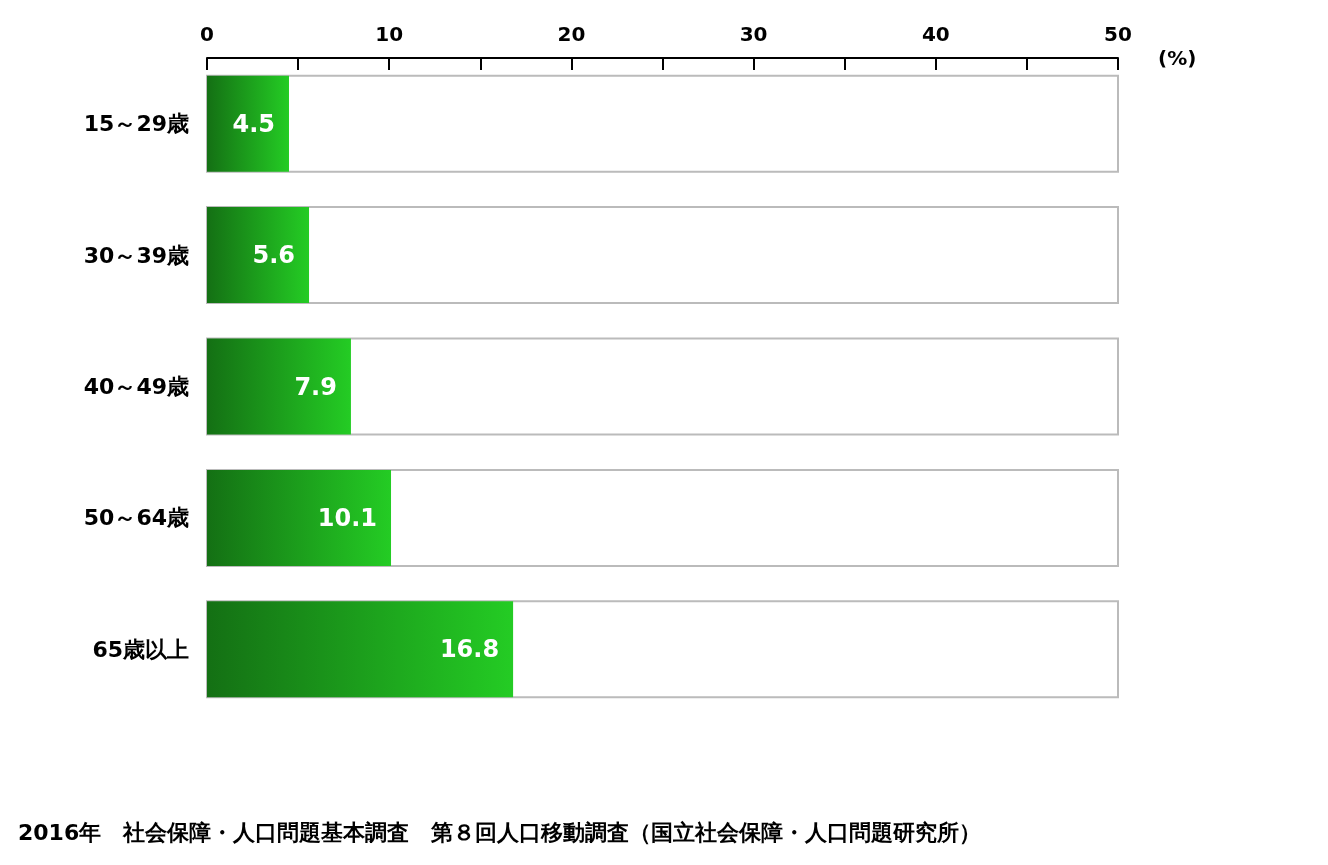 The height and width of the screenshot is (865, 1328). Describe the element at coordinates (347, 517) in the screenshot. I see `data-label: 10.1` at that location.